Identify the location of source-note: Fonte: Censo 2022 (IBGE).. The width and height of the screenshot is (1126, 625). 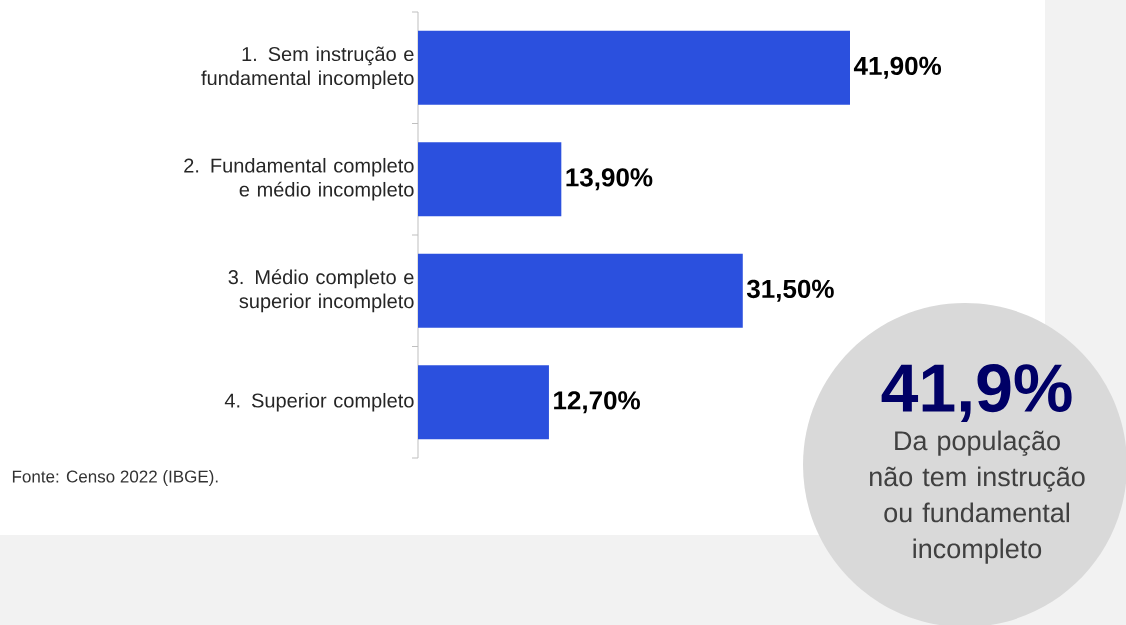
(115, 478).